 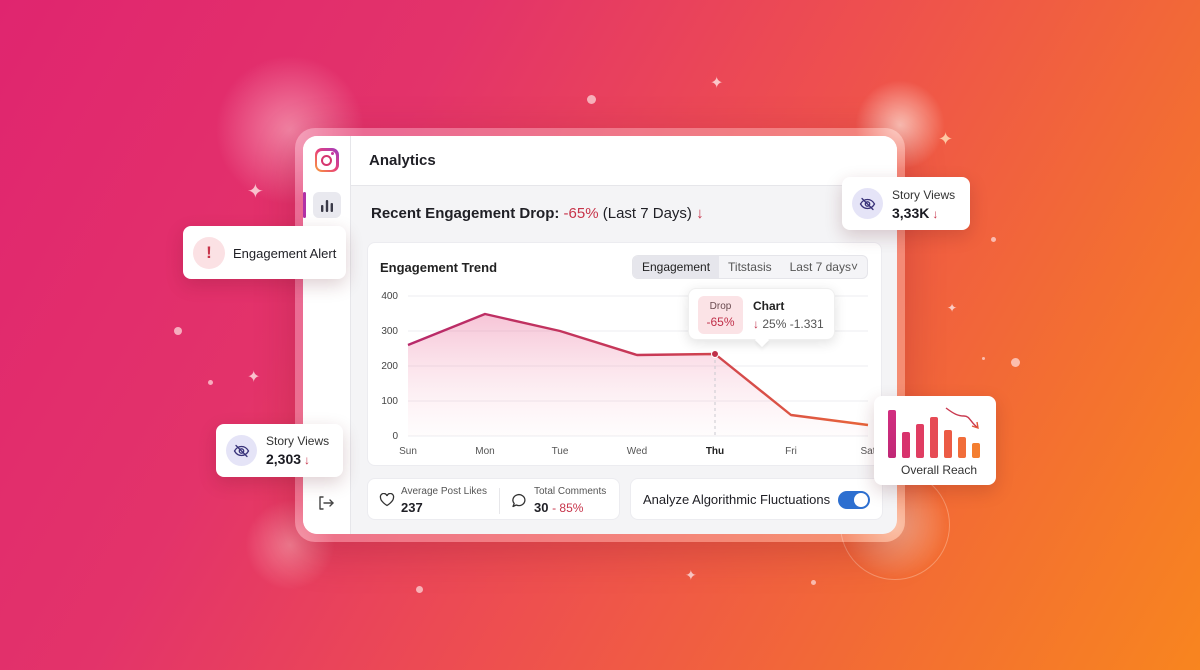 I want to click on comment-icon, so click(x=519, y=500).